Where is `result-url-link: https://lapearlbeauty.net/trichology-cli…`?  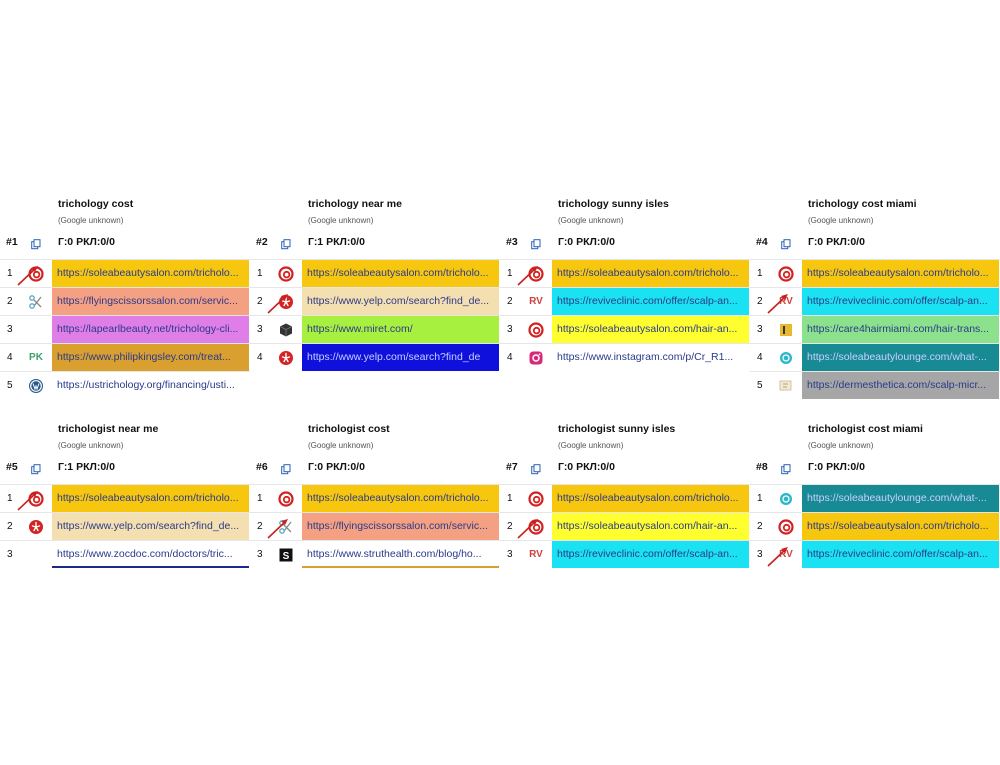
result-url-link: https://lapearlbeauty.net/trichology-cli… is located at coordinates (150, 329).